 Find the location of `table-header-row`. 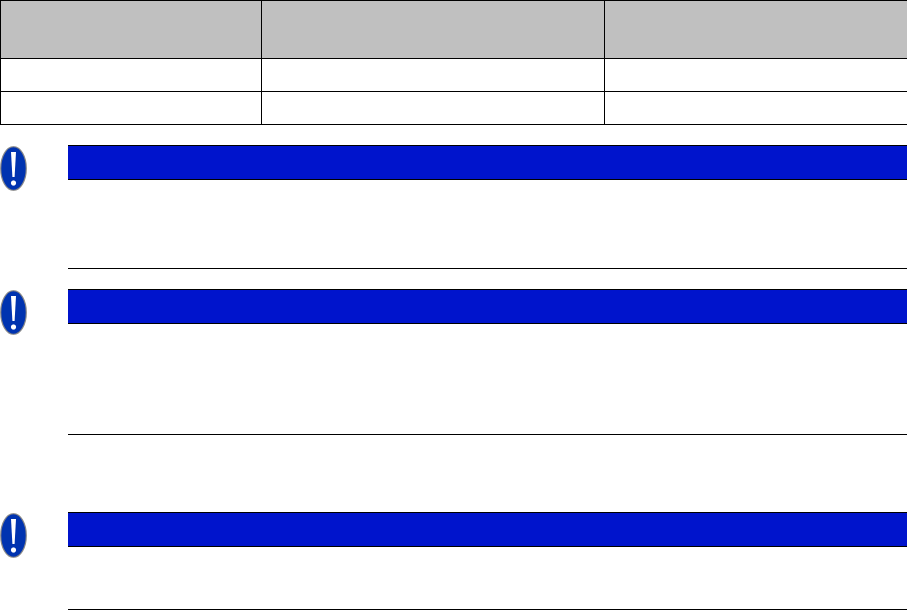

table-header-row is located at coordinates (453, 29).